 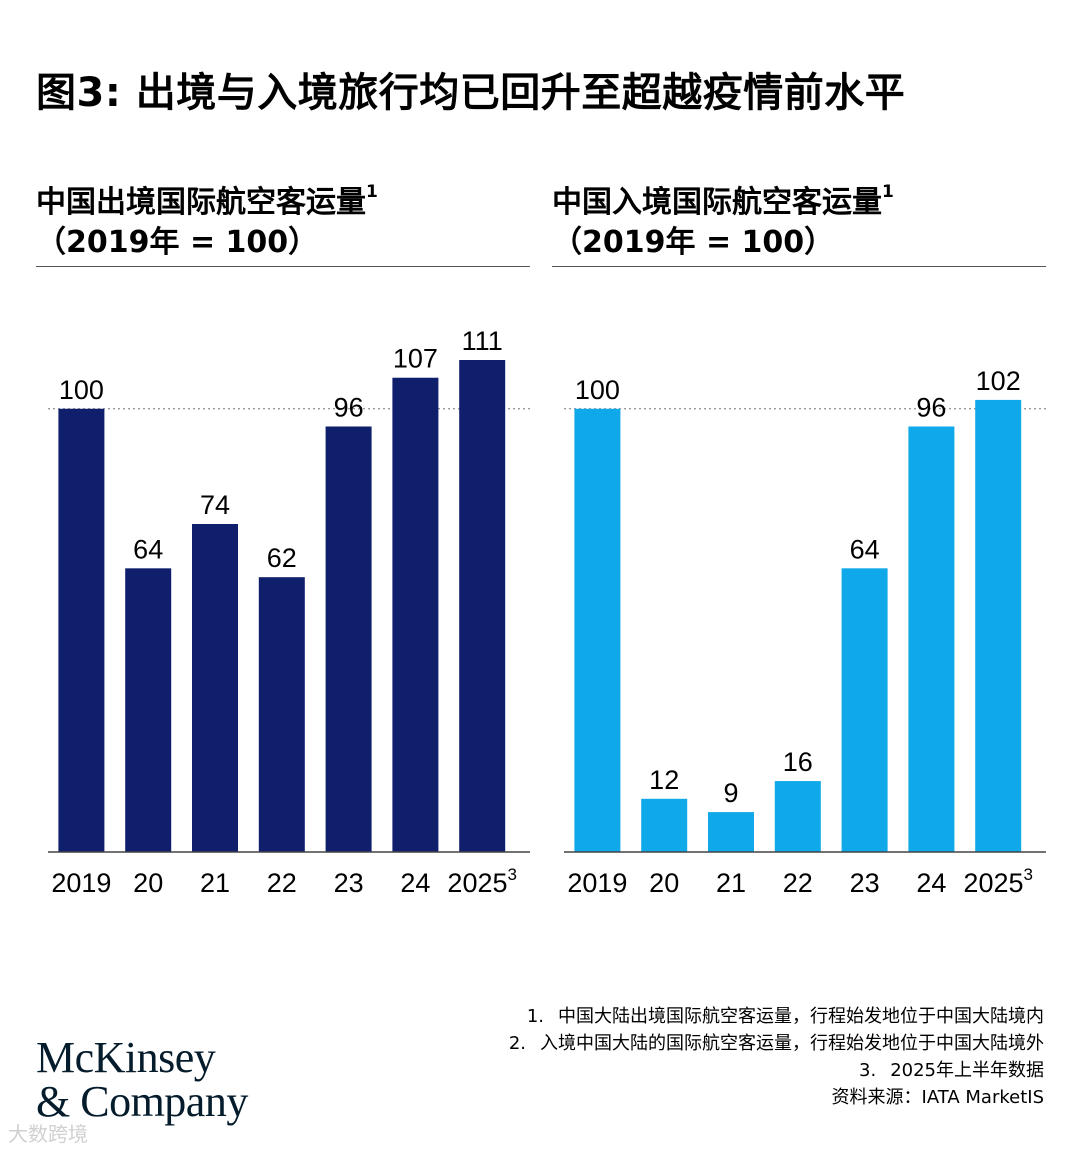 What do you see at coordinates (937, 1097) in the screenshot?
I see `source-note: 资料来源：IATA MarketIS` at bounding box center [937, 1097].